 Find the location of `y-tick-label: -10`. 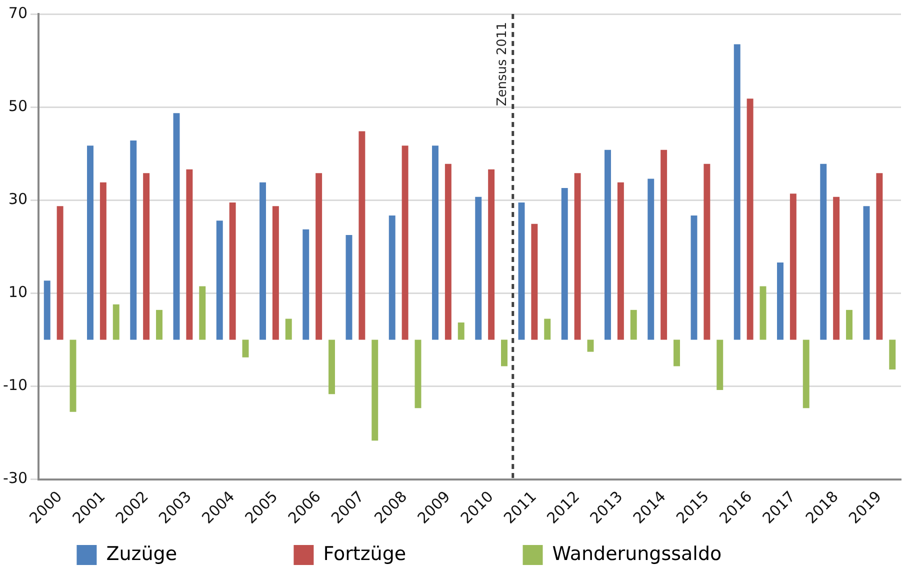

y-tick-label: -10 is located at coordinates (15, 385).